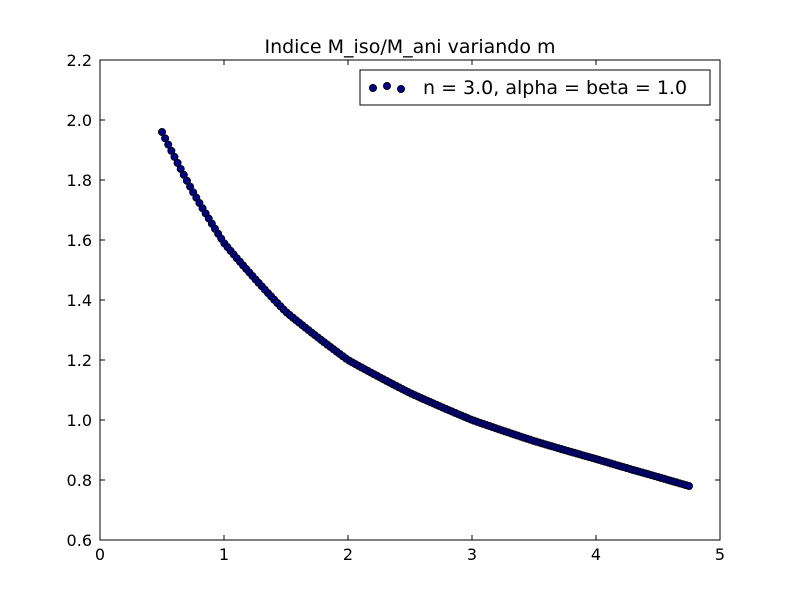  What do you see at coordinates (79, 120) in the screenshot?
I see `y-tick-label: 2.0` at bounding box center [79, 120].